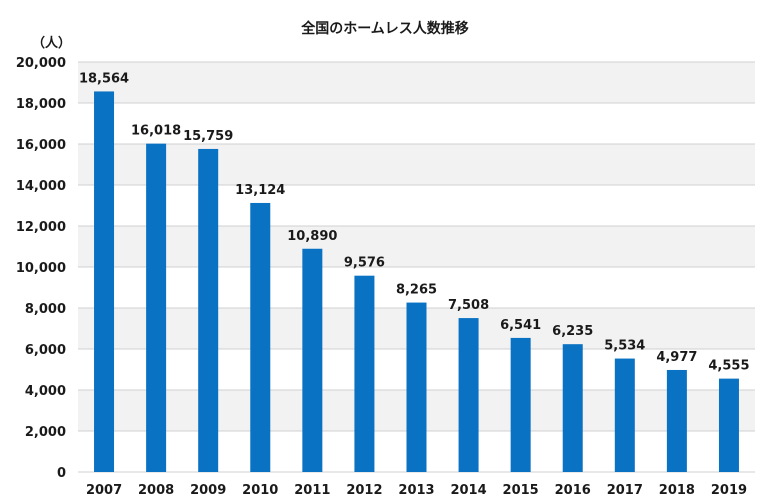 This screenshot has width=763, height=501. Describe the element at coordinates (572, 408) in the screenshot. I see `bar-2016` at that location.